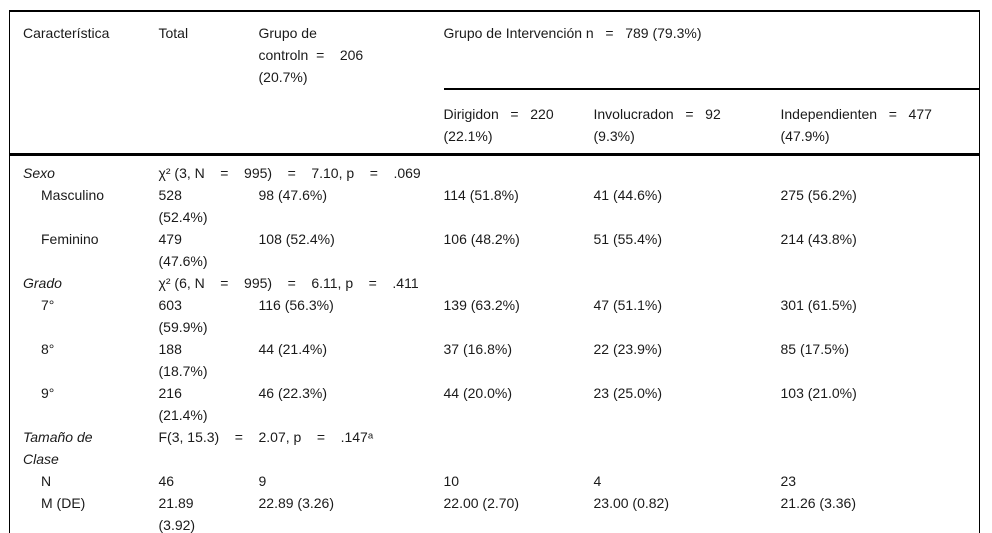 Image resolution: width=992 pixels, height=533 pixels. What do you see at coordinates (183, 250) in the screenshot?
I see `cell-total: 479 (47.6%)` at bounding box center [183, 250].